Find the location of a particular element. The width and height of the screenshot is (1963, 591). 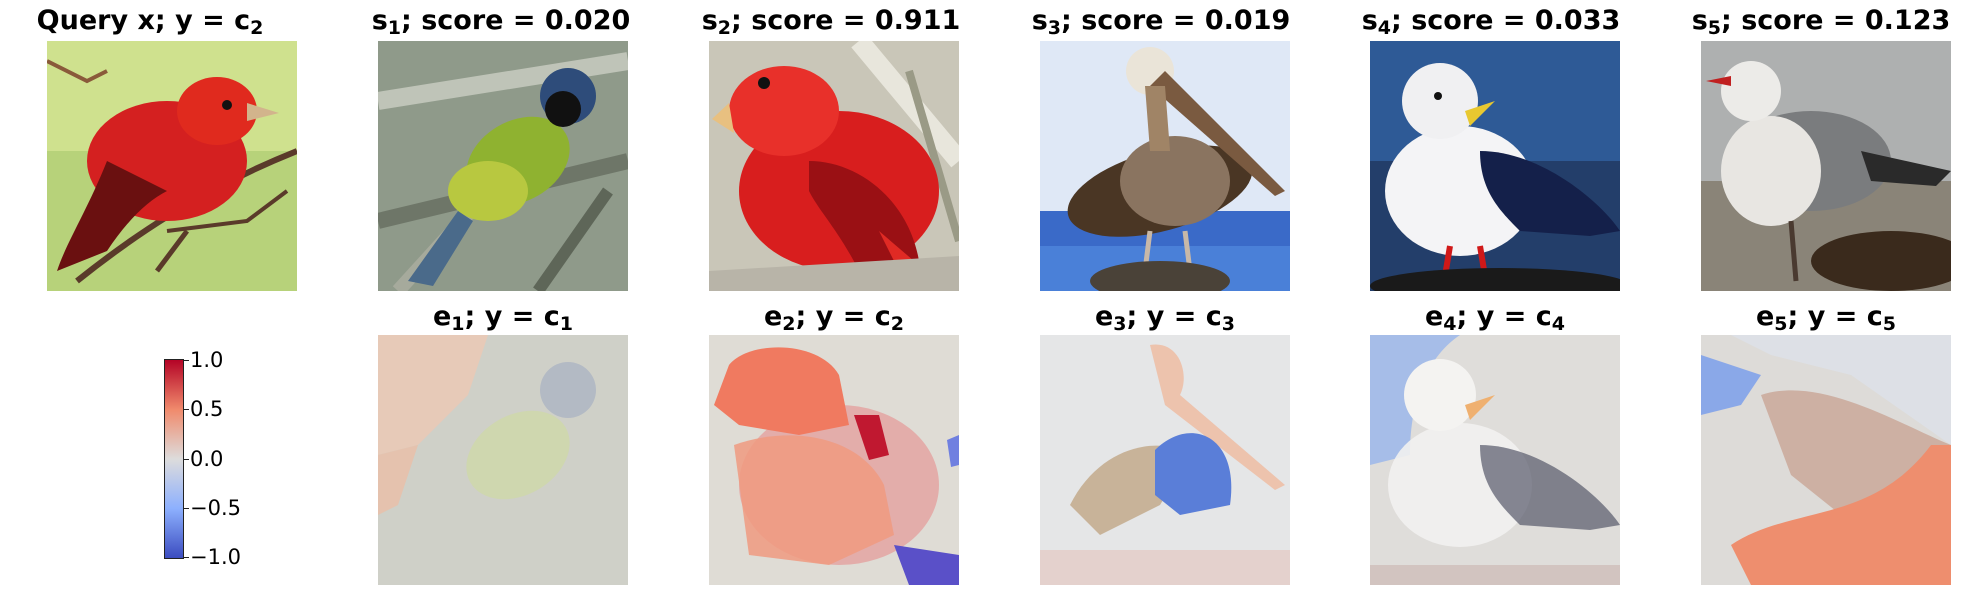

e3-title: e3; y = c3 is located at coordinates (1164, 318).